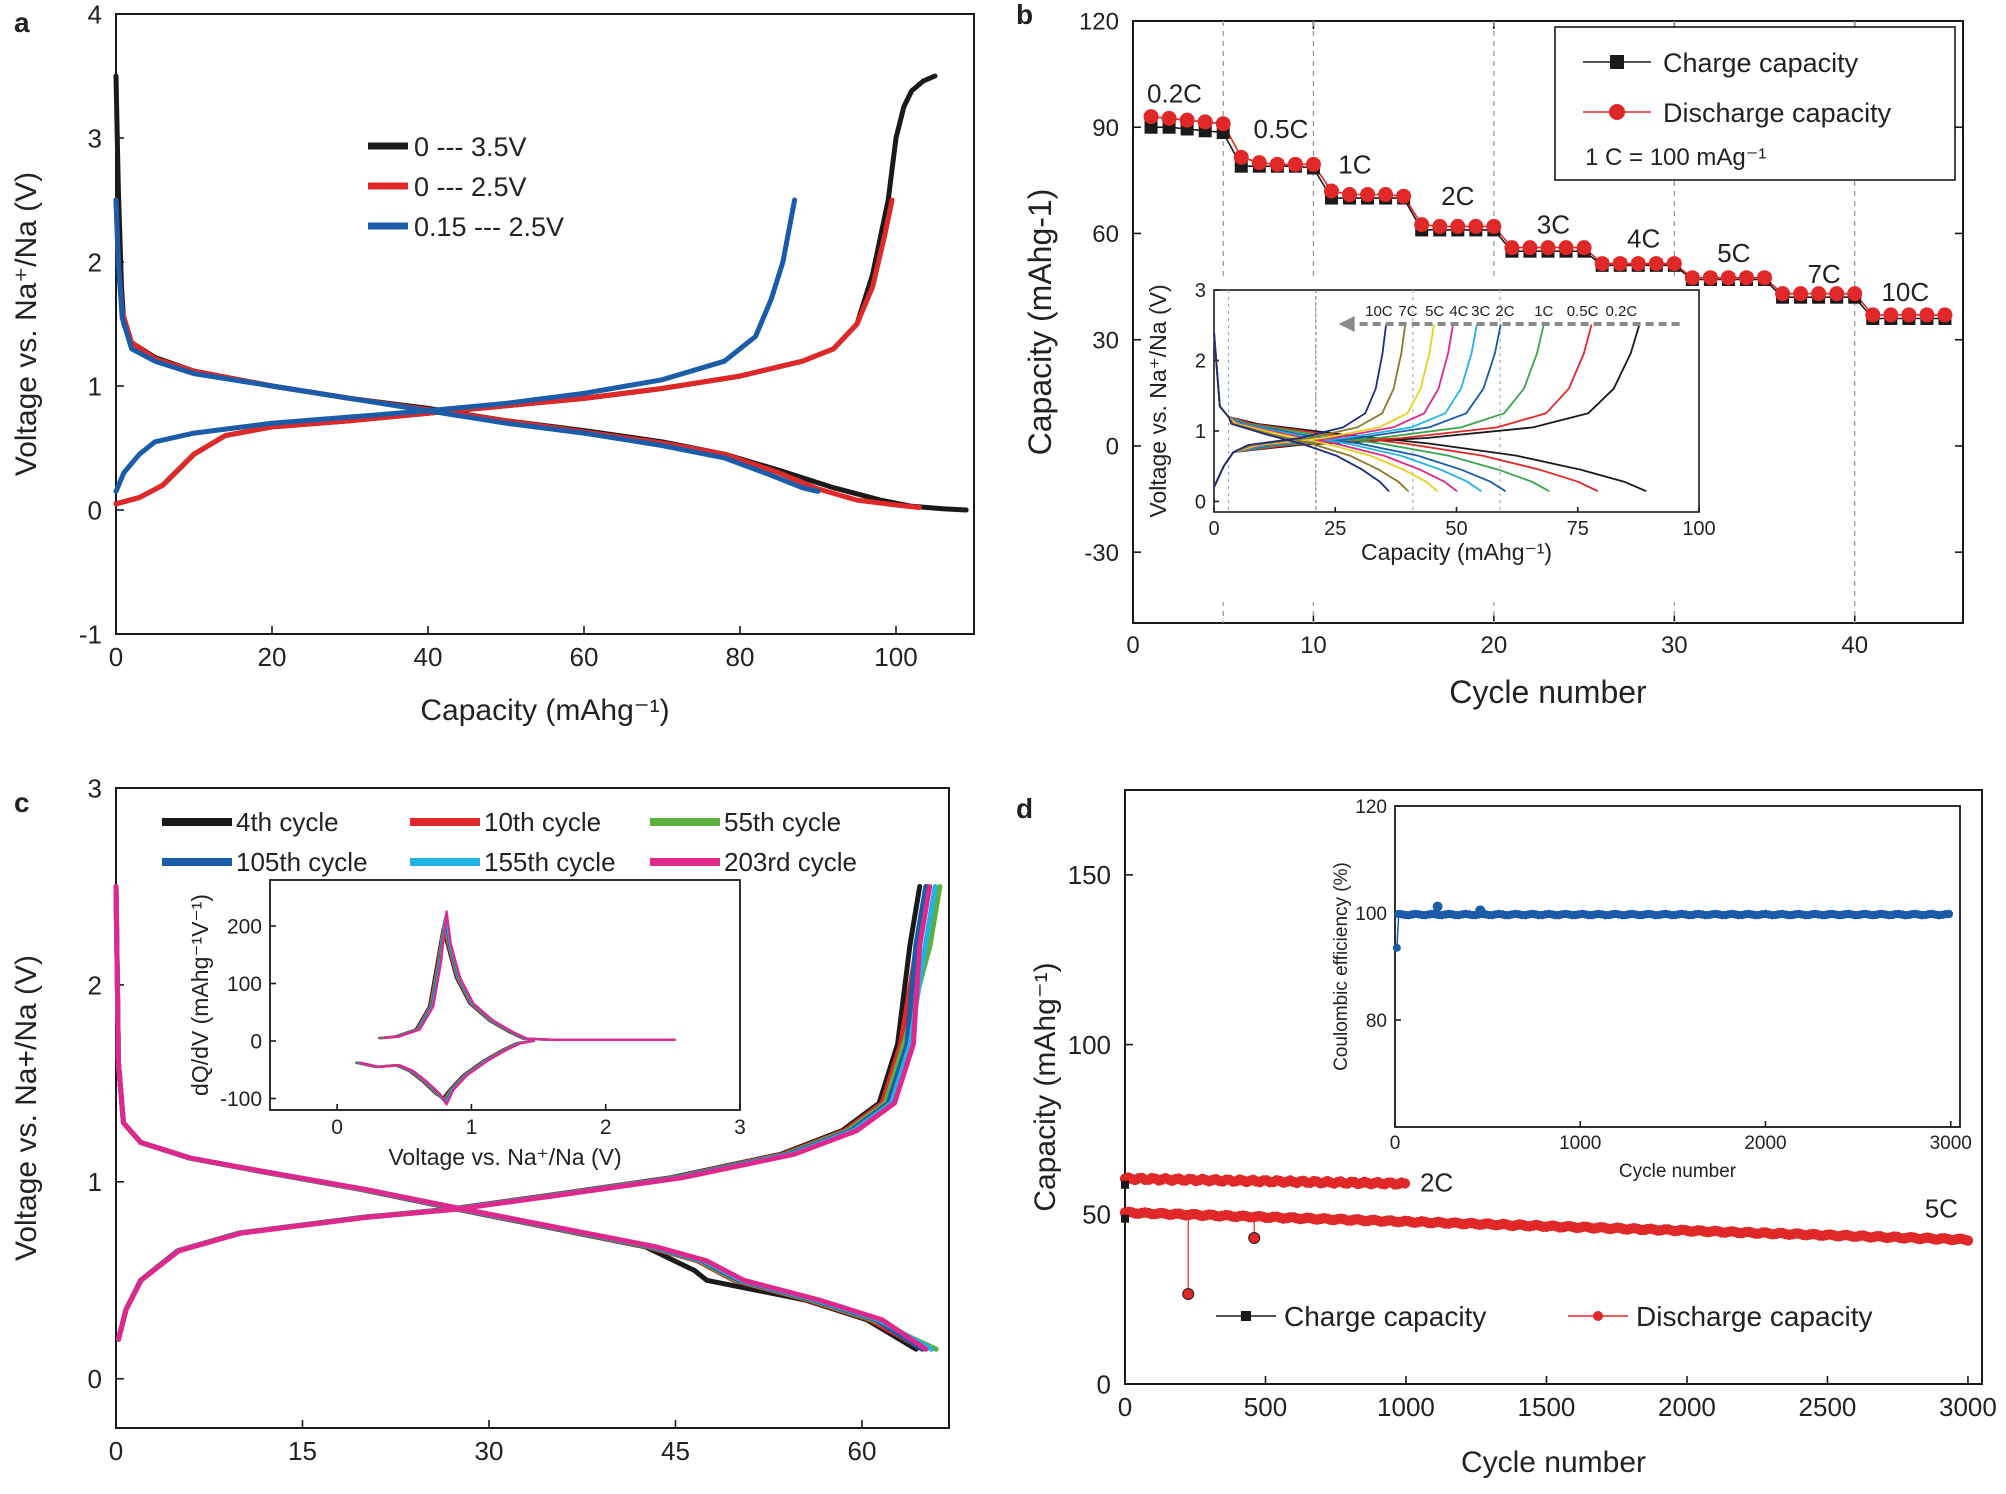  Describe the element at coordinates (790, 862) in the screenshot. I see `legend-label: 203rd cycle` at that location.